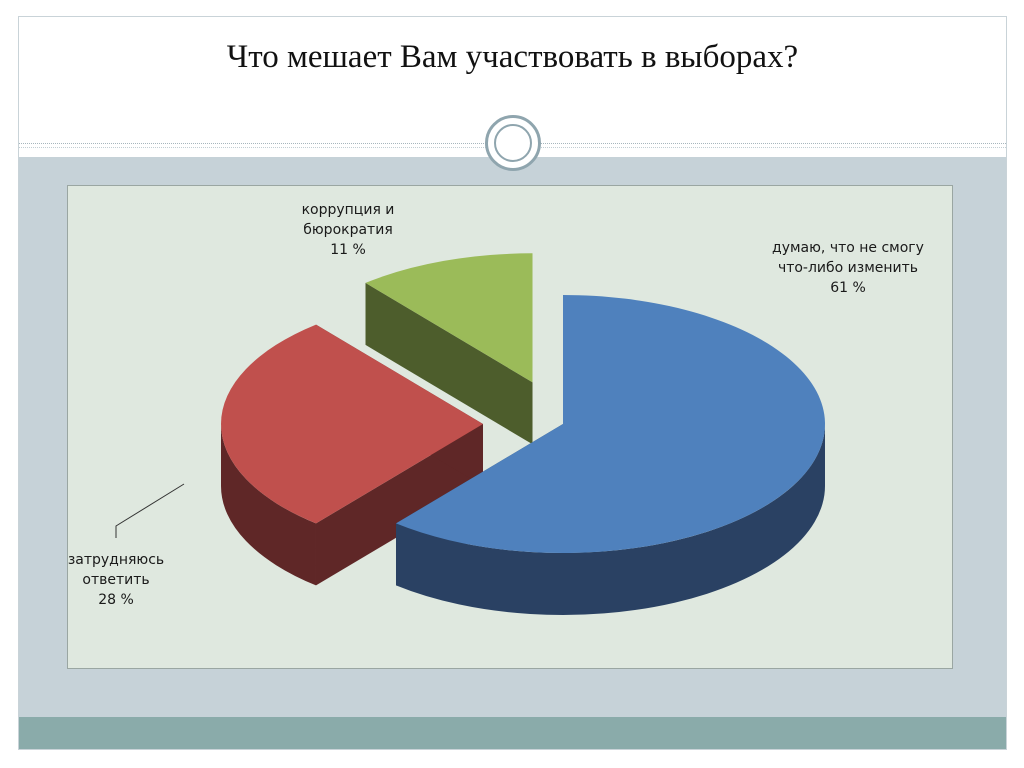  I want to click on data-label-slice-2-line-2: бюрократия, so click(348, 230).